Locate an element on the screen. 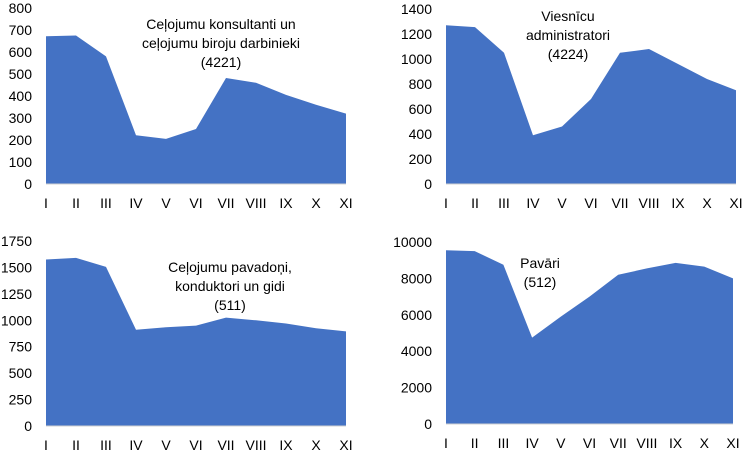  y-tick-label: 1400 is located at coordinates (416, 9).